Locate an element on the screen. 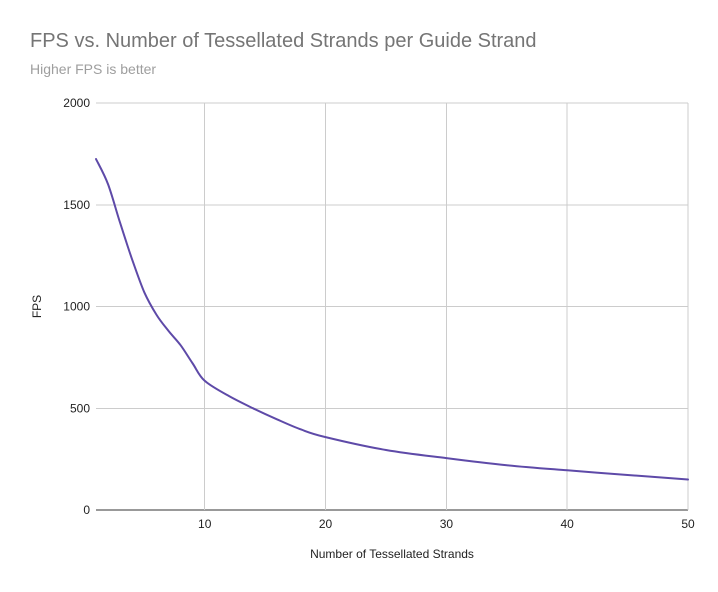  x-tick-label: 40 is located at coordinates (568, 524).